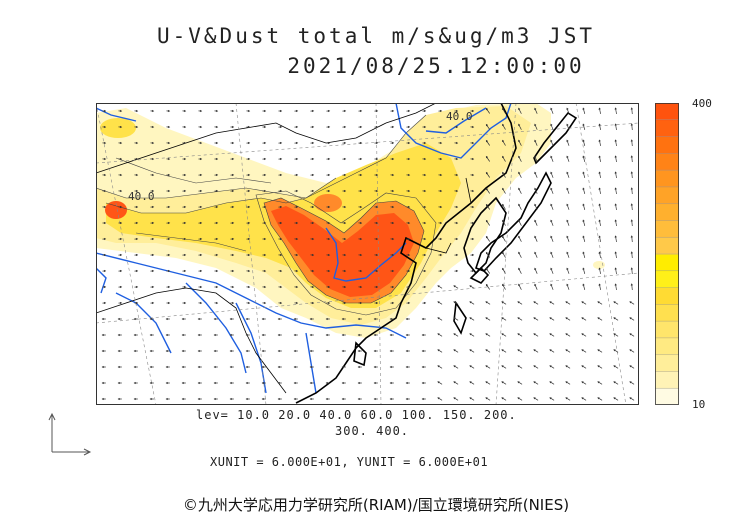 Image resolution: width=752 pixels, height=532 pixels. Describe the element at coordinates (699, 404) in the screenshot. I see `colorbar-min-label: 10` at that location.